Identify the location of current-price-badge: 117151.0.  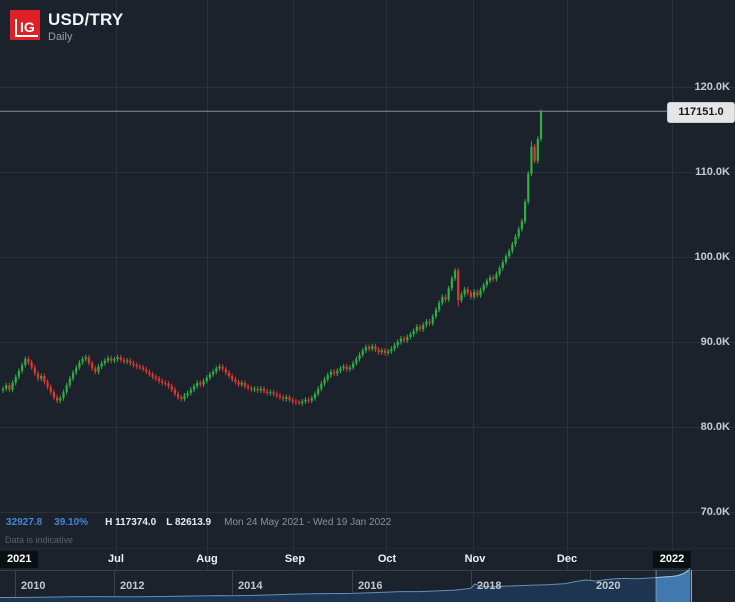
(701, 112).